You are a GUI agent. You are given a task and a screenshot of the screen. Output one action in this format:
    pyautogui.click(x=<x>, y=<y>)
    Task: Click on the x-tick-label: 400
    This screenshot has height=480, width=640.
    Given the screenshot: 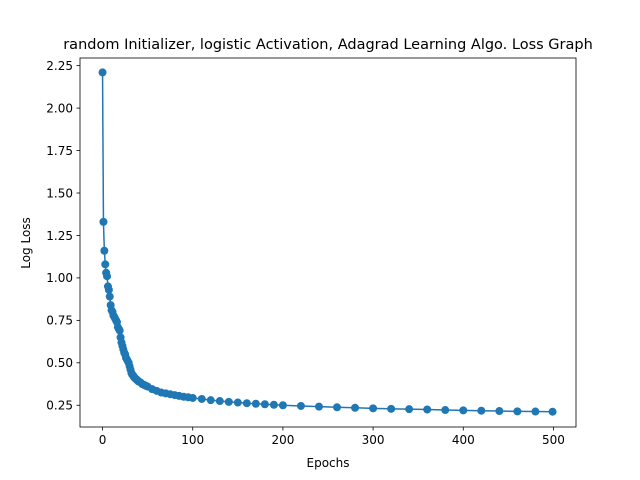 What is the action you would take?
    pyautogui.click(x=463, y=440)
    